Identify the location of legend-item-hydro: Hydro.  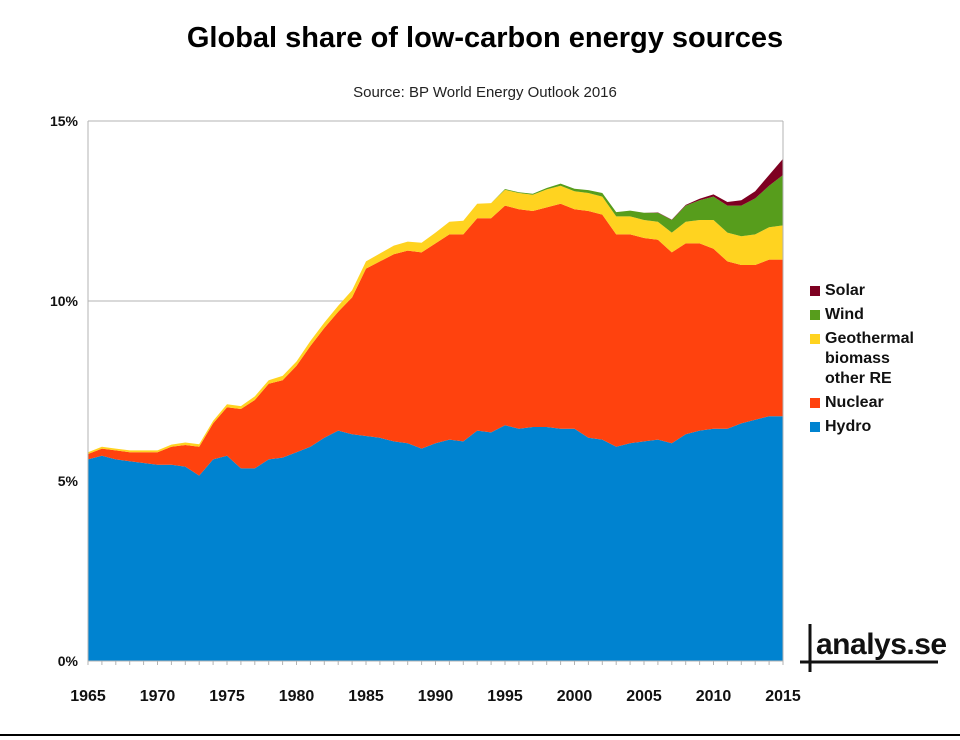
(862, 427).